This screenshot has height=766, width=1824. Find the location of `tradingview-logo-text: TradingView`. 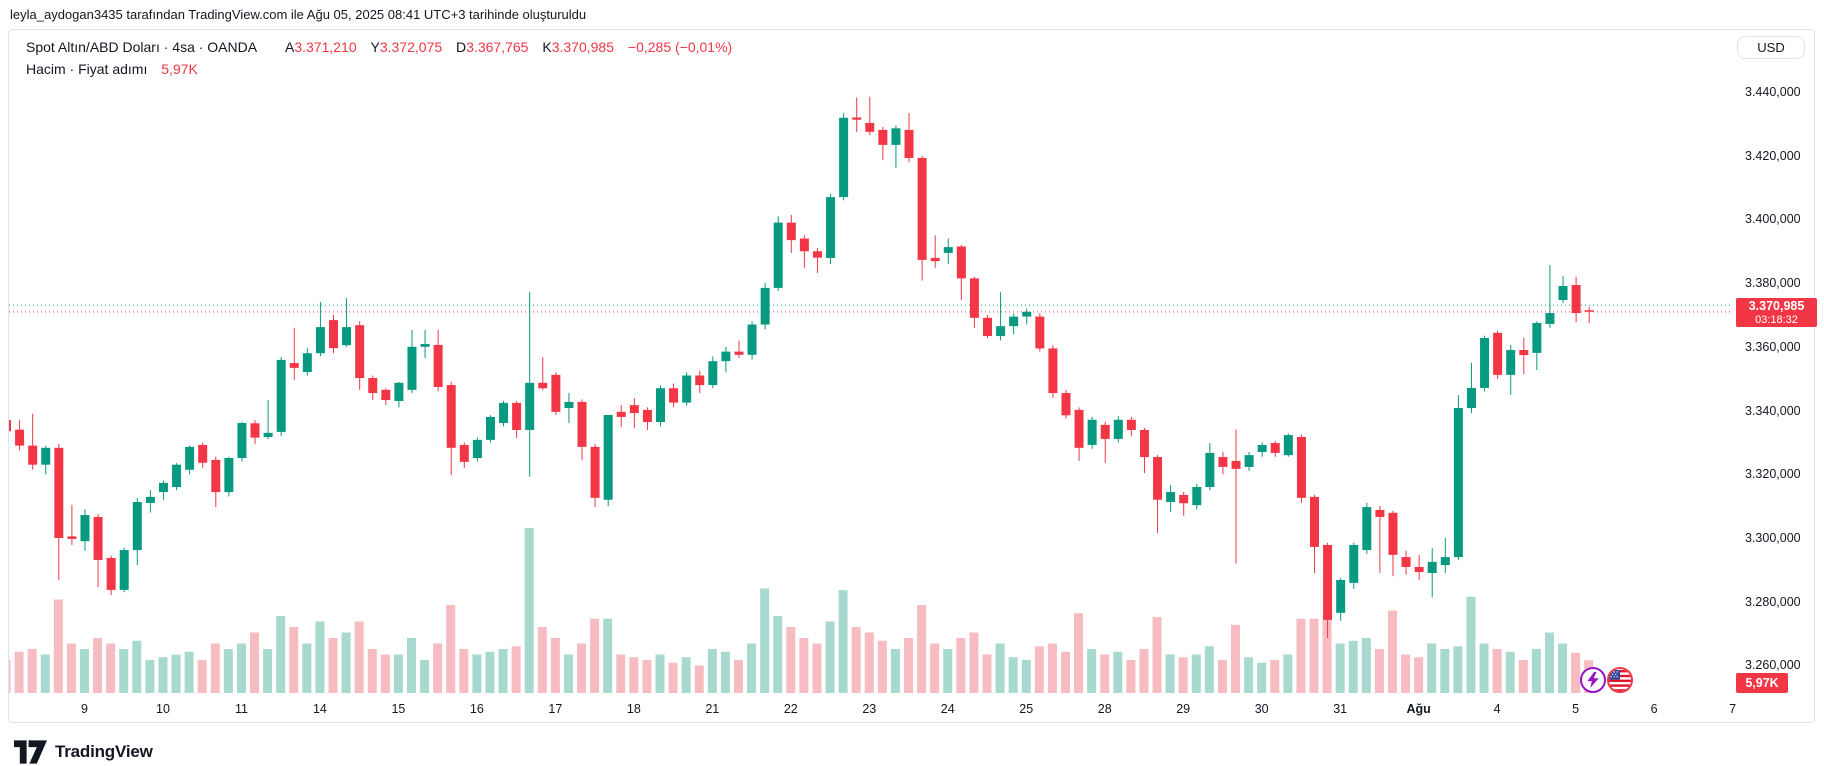

tradingview-logo-text: TradingView is located at coordinates (104, 751).